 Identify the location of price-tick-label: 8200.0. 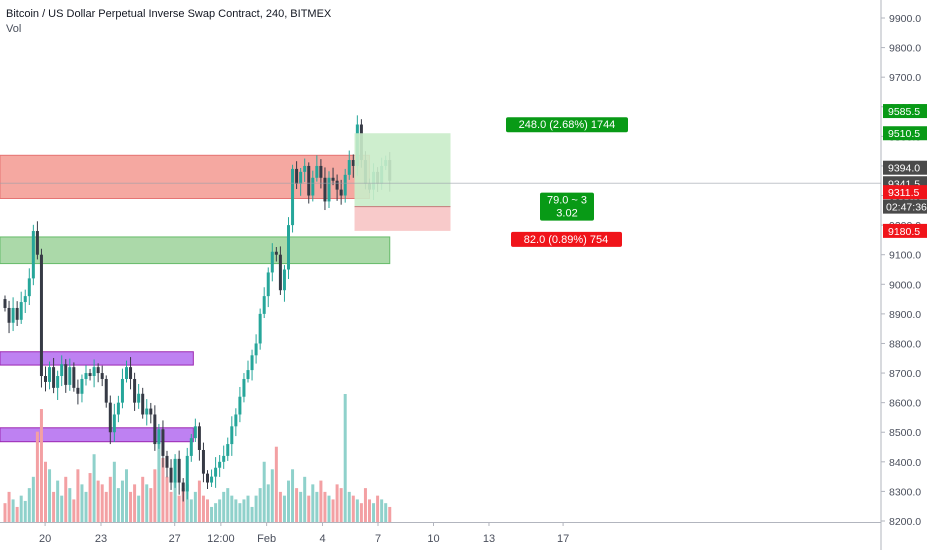
(905, 522).